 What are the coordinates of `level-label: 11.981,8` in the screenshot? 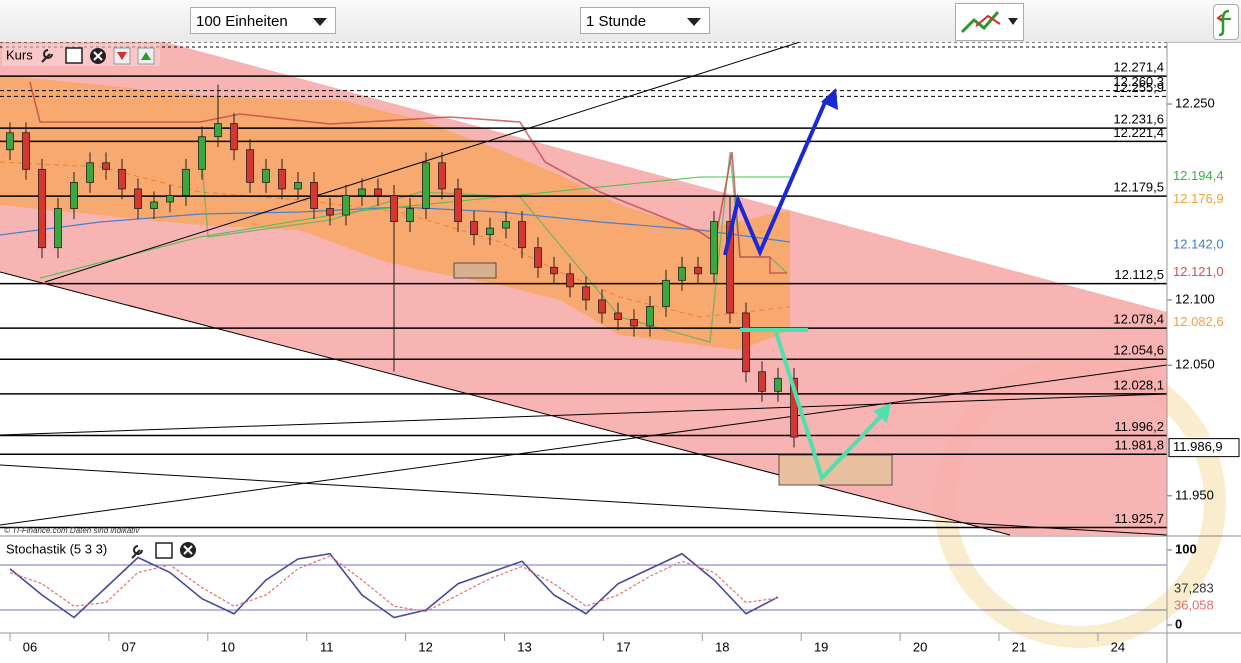 It's located at (1139, 445).